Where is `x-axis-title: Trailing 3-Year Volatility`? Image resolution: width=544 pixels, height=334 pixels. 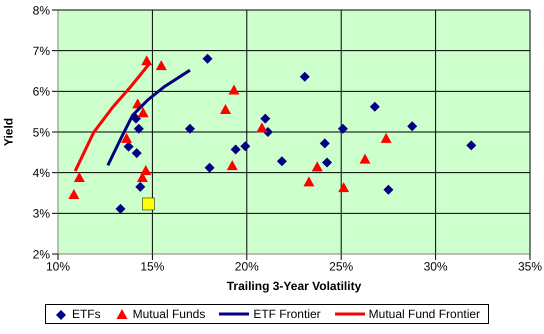
x-axis-title: Trailing 3-Year Volatility is located at coordinates (294, 286).